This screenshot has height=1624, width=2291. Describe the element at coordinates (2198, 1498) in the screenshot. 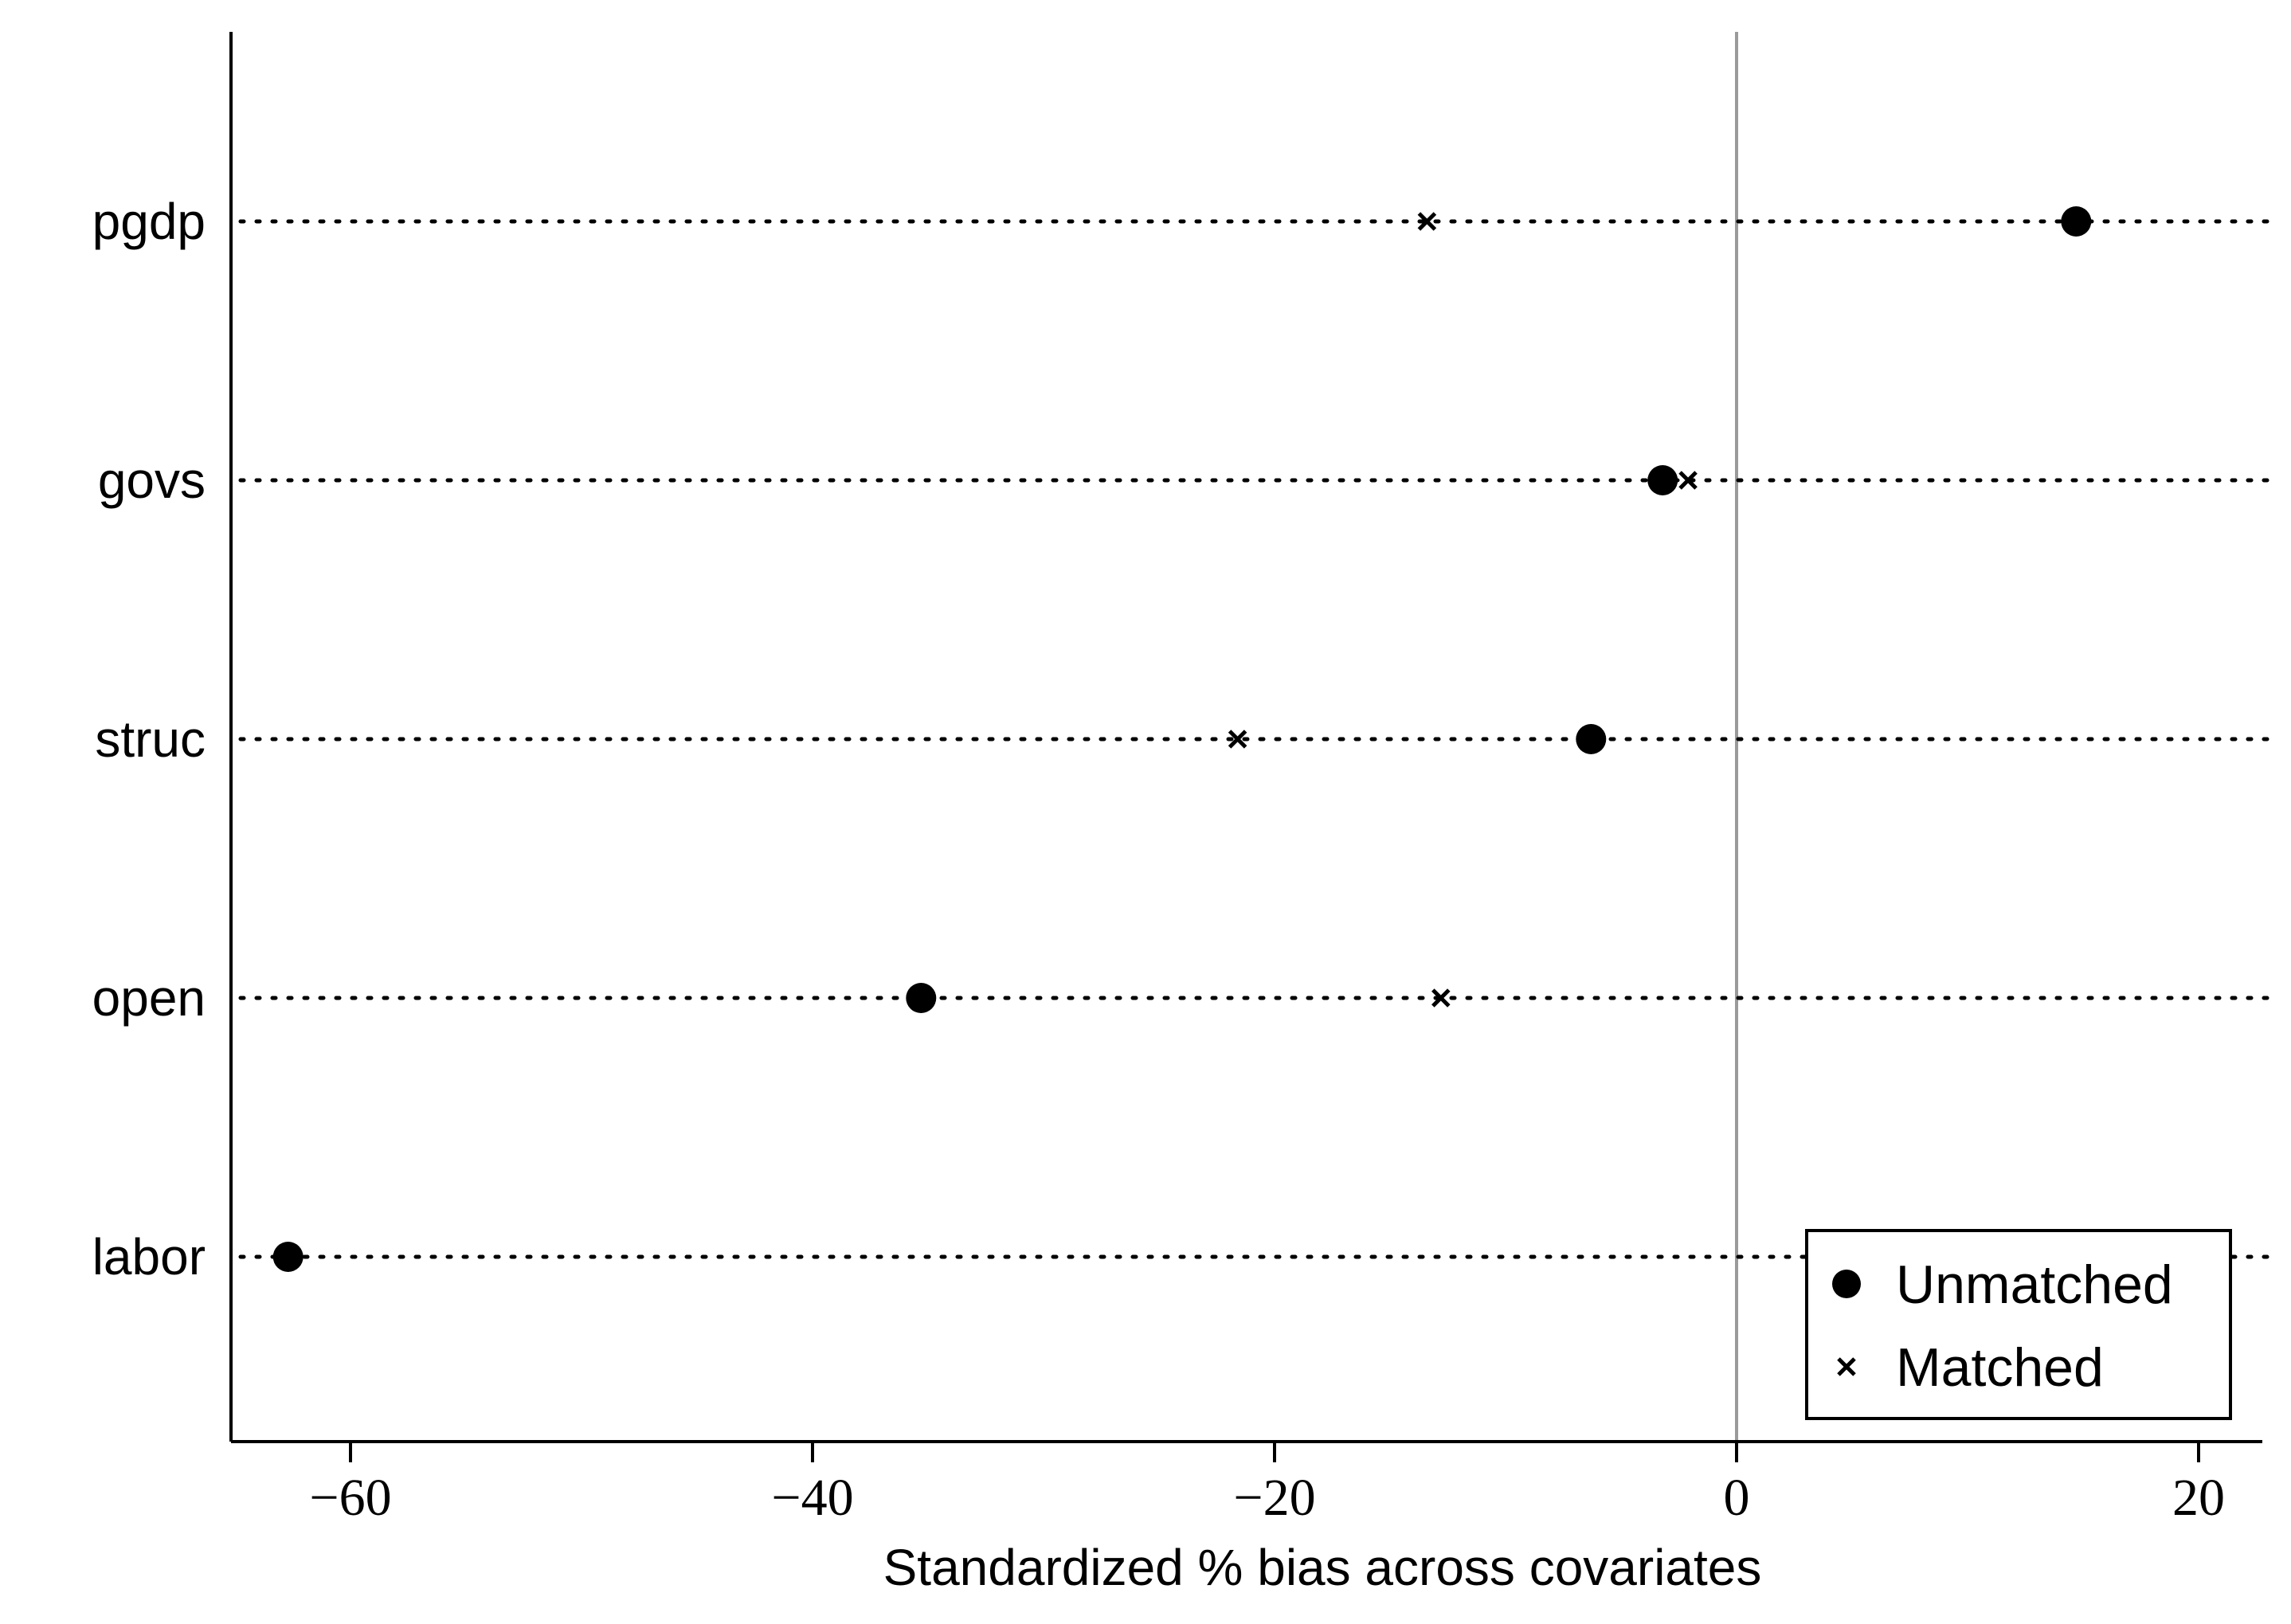

I see `x-tick-label-4: 20` at that location.